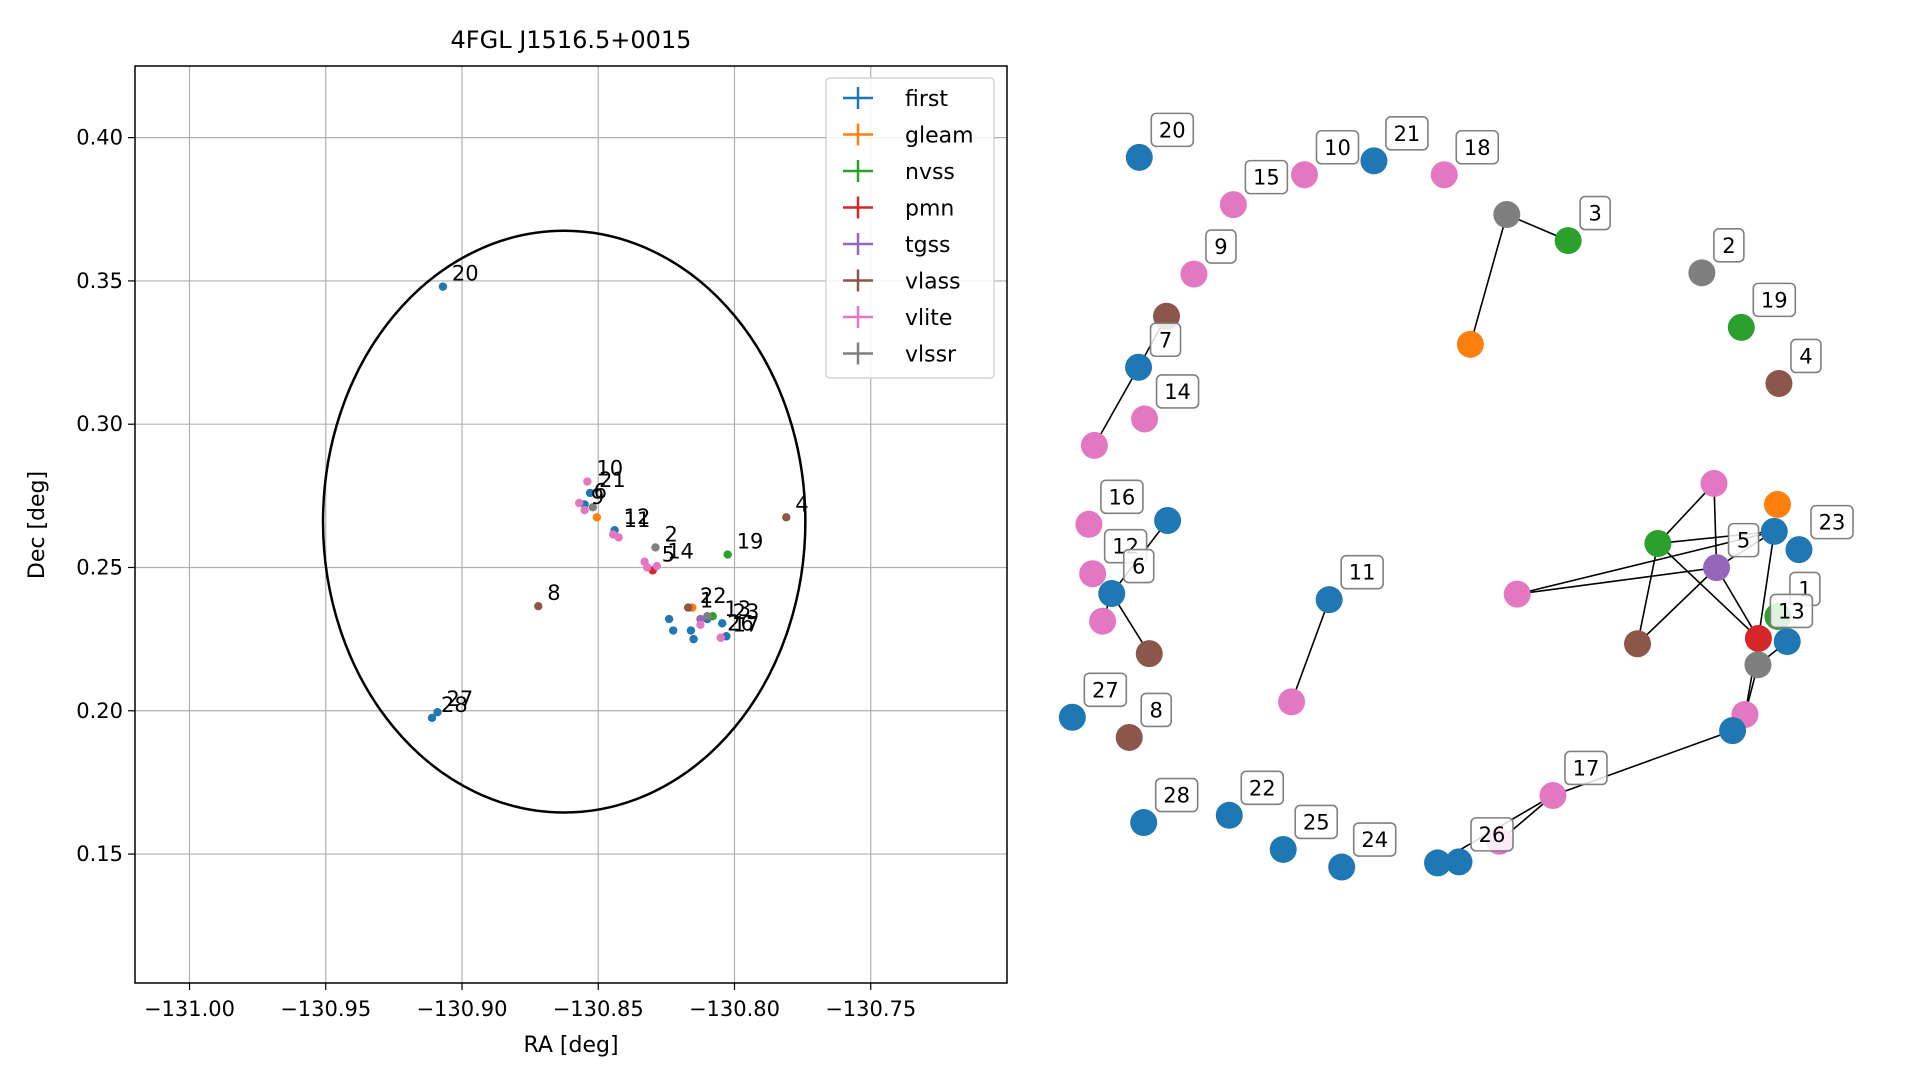  I want to click on network-node-label: 28, so click(1176, 795).